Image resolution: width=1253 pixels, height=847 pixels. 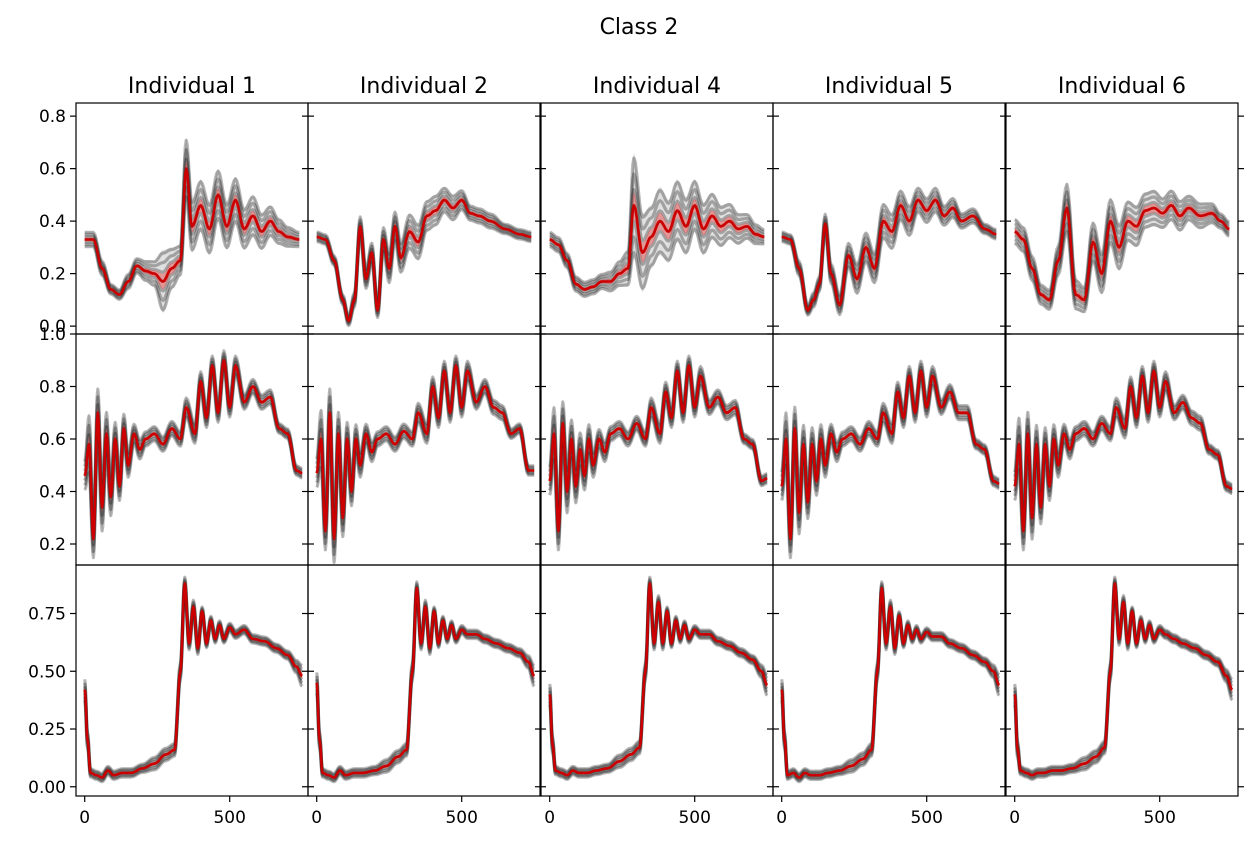 I want to click on y-tick-label: 0.75, so click(x=47, y=615).